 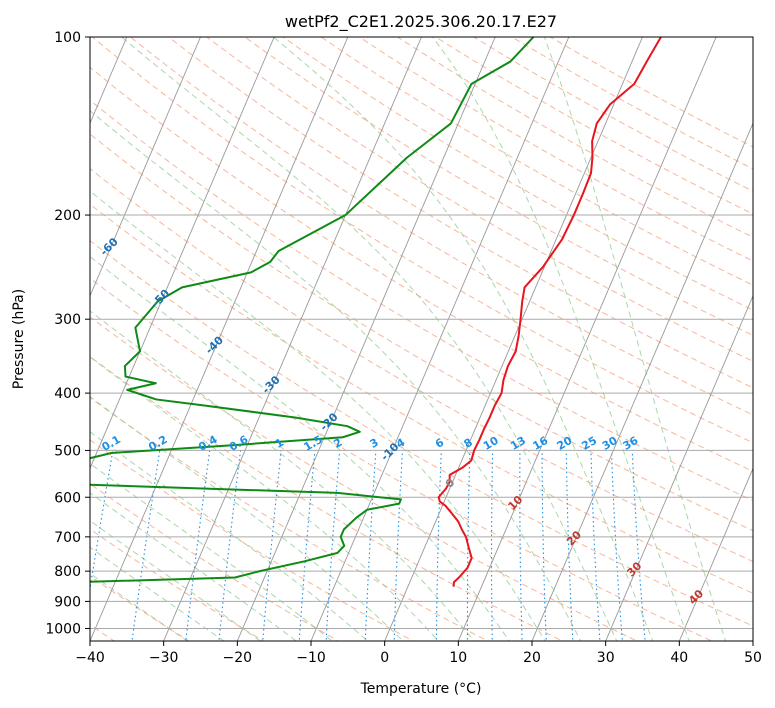 What do you see at coordinates (421, 22) in the screenshot?
I see `chart-title: wetPf2_C2E1.2025.306.20.17.E27` at bounding box center [421, 22].